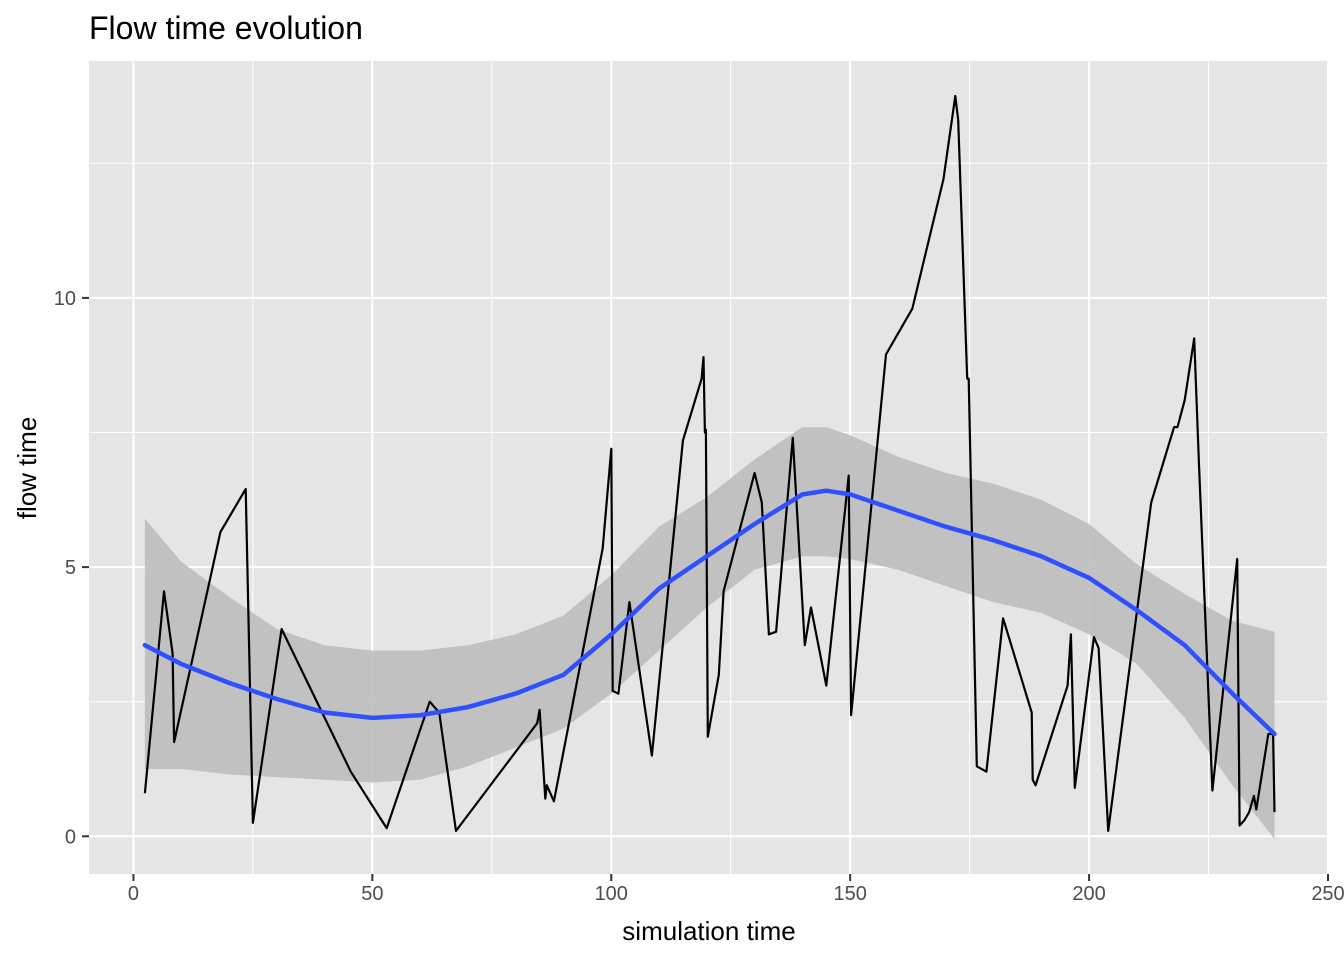 The image size is (1344, 960). What do you see at coordinates (65, 299) in the screenshot?
I see `y-tick-label: 10` at bounding box center [65, 299].